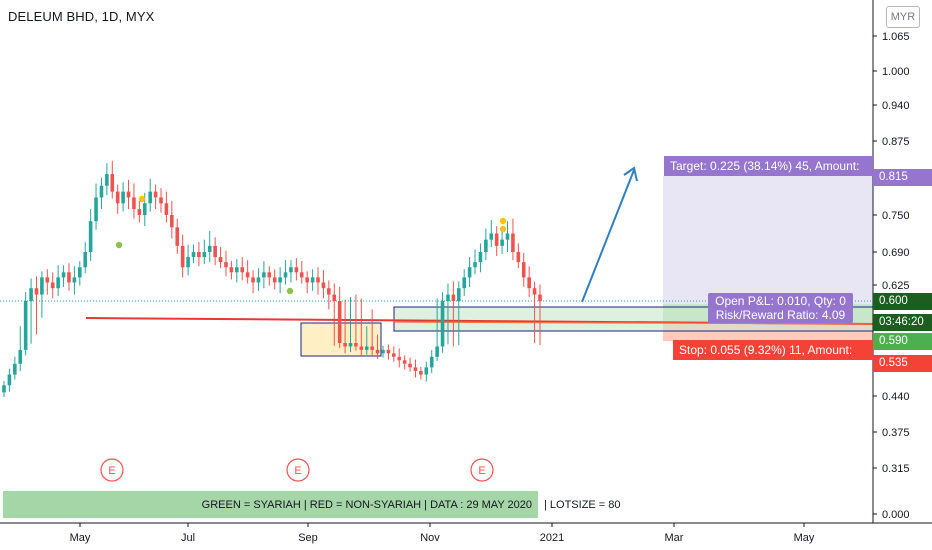  What do you see at coordinates (768, 240) in the screenshot?
I see `target-zone` at bounding box center [768, 240].